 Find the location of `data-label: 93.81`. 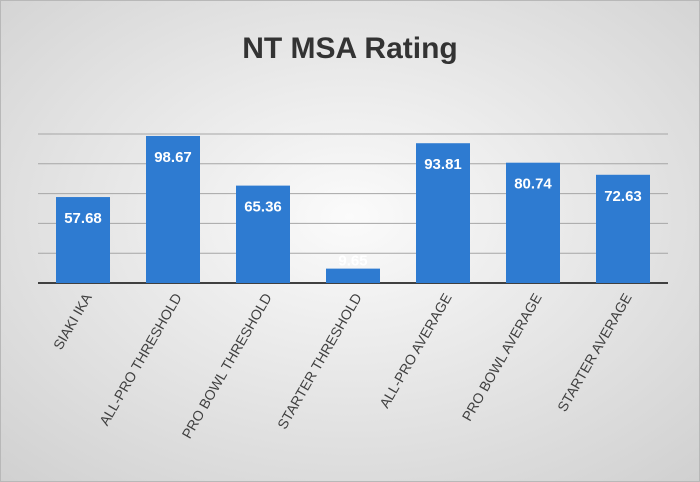

data-label: 93.81 is located at coordinates (443, 164).